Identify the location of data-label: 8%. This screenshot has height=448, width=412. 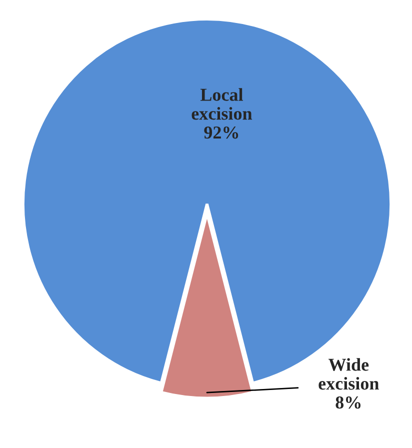
(348, 402).